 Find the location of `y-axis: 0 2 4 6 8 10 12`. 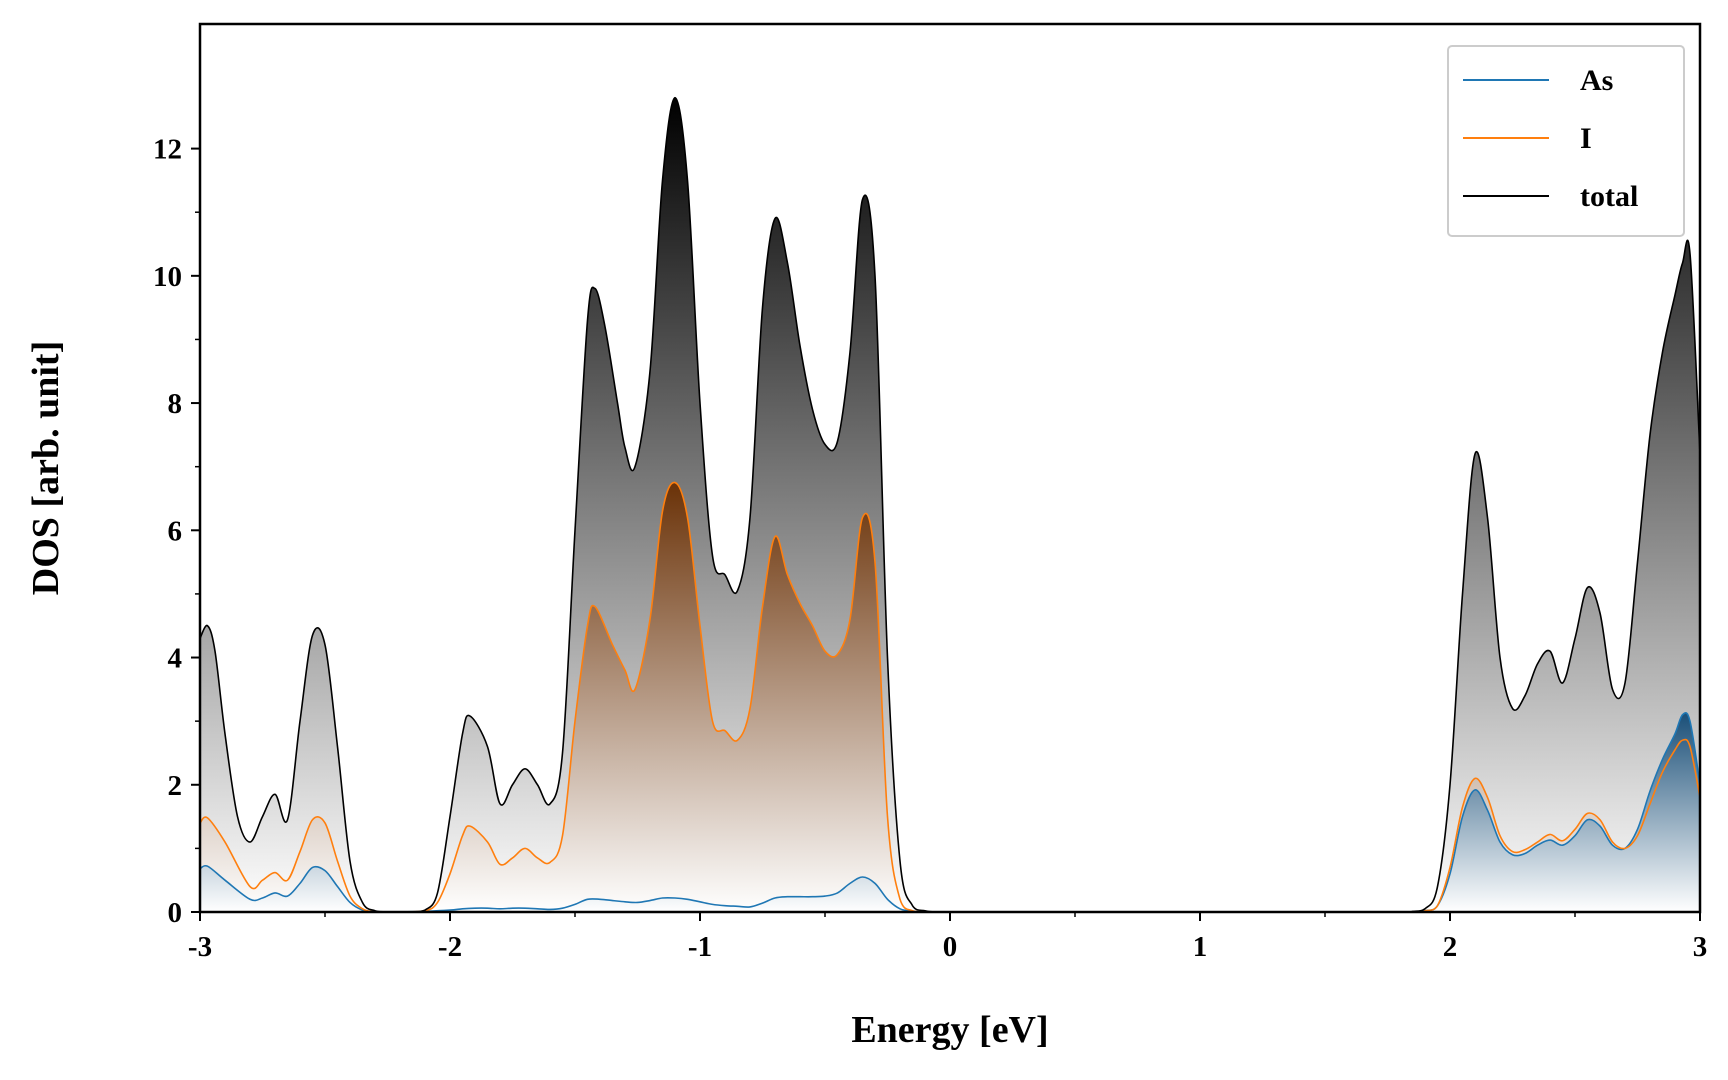

y-axis: 0 2 4 6 8 10 12 is located at coordinates (176, 531).